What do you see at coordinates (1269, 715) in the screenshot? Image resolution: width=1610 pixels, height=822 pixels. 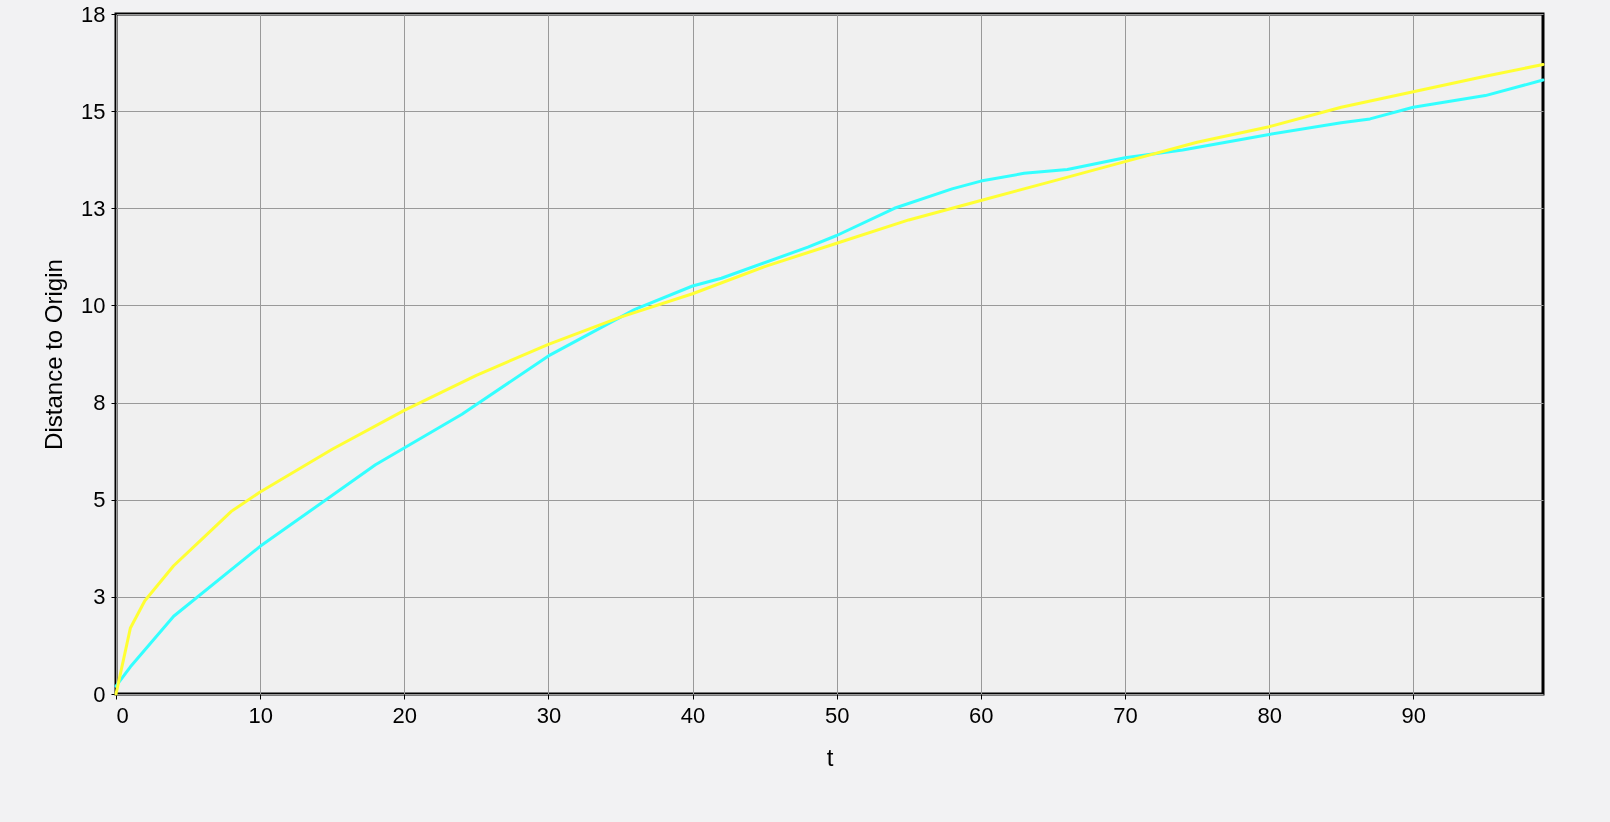 I see `x-tick-label: 80` at bounding box center [1269, 715].